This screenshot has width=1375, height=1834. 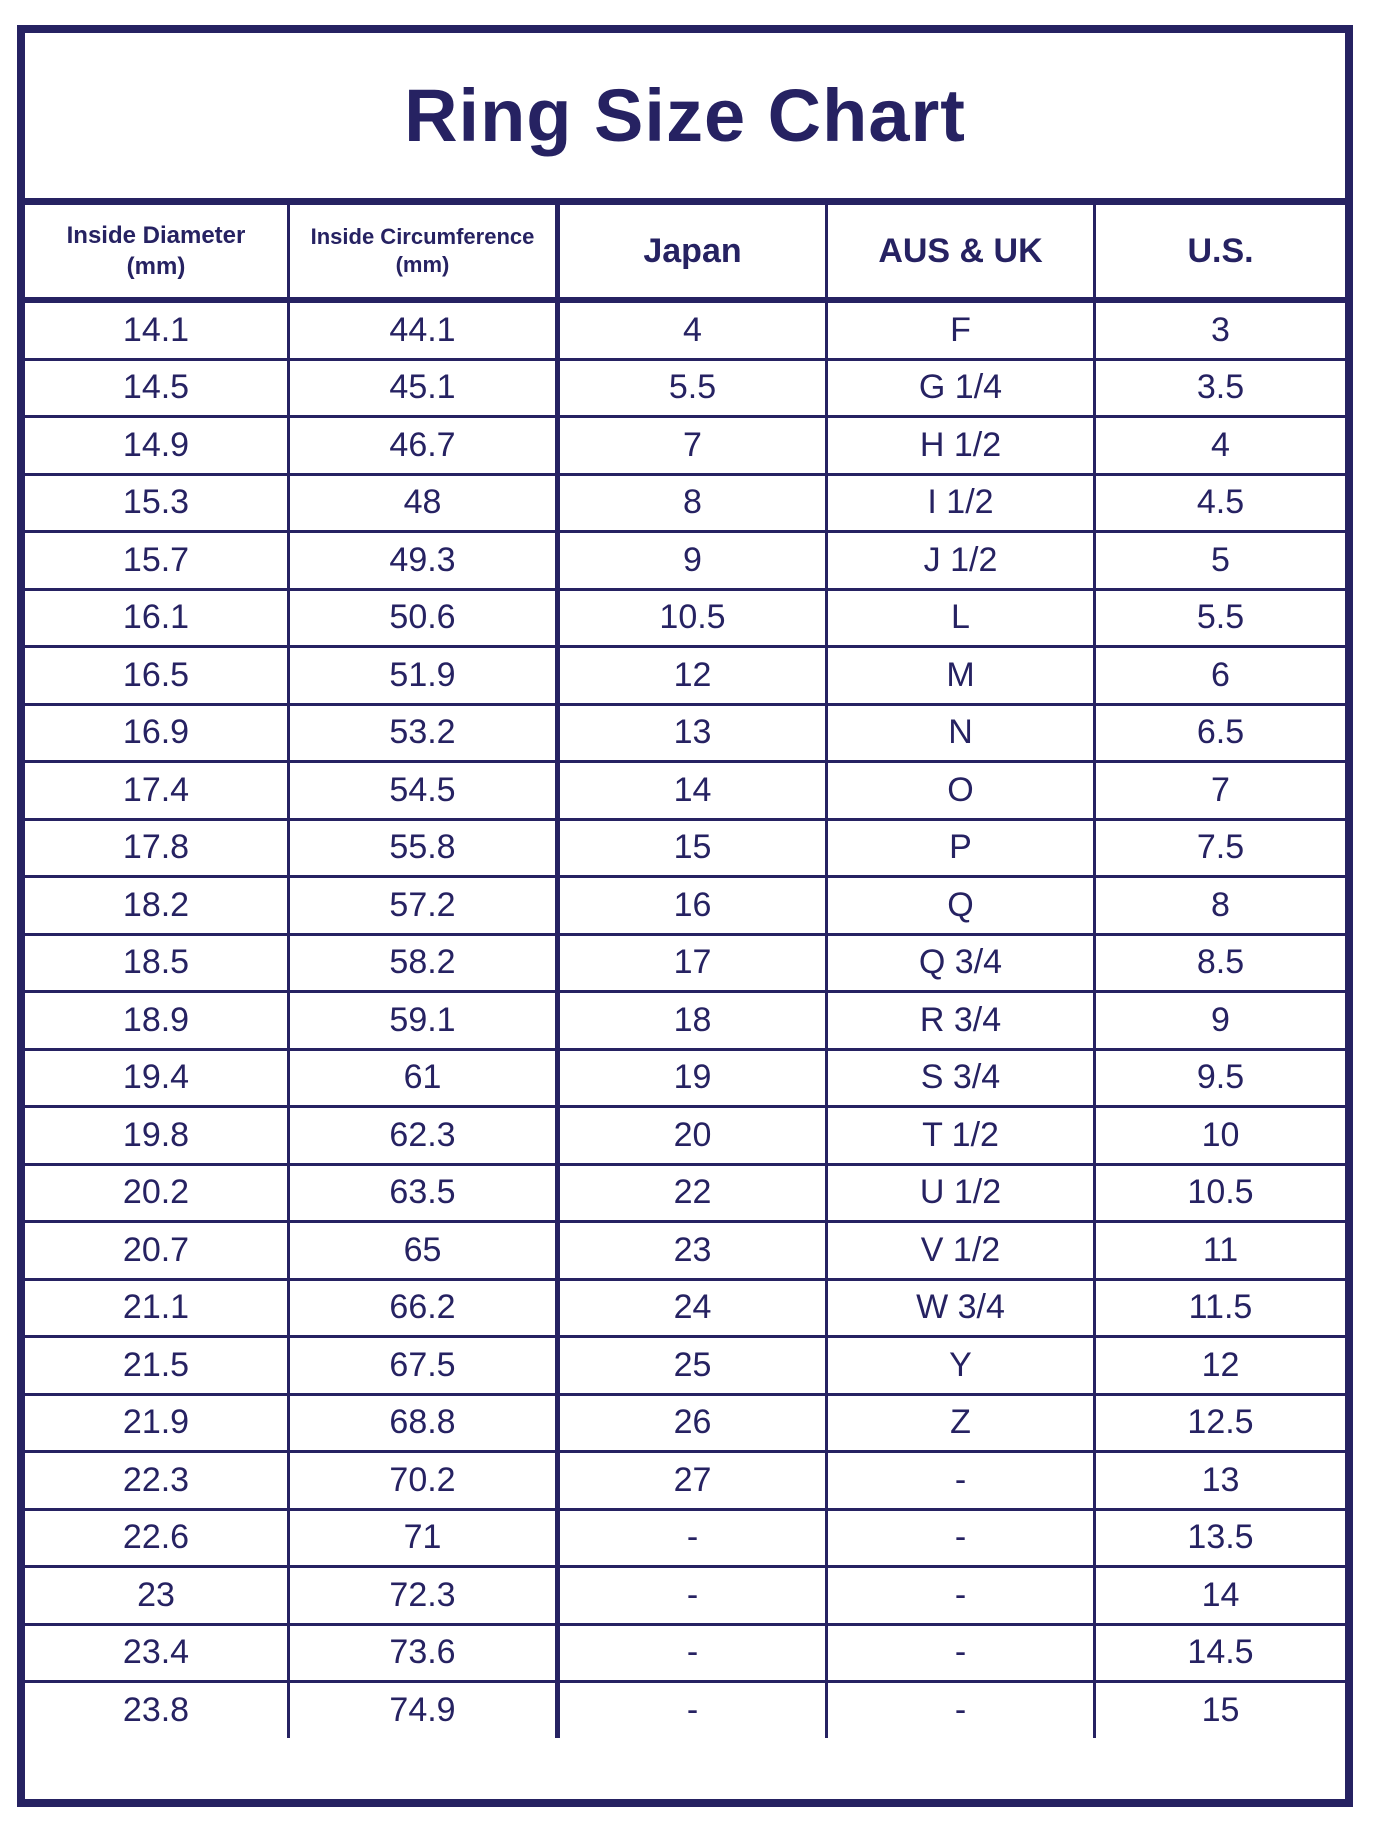 I want to click on cell-japan: 10.5, so click(x=692, y=617).